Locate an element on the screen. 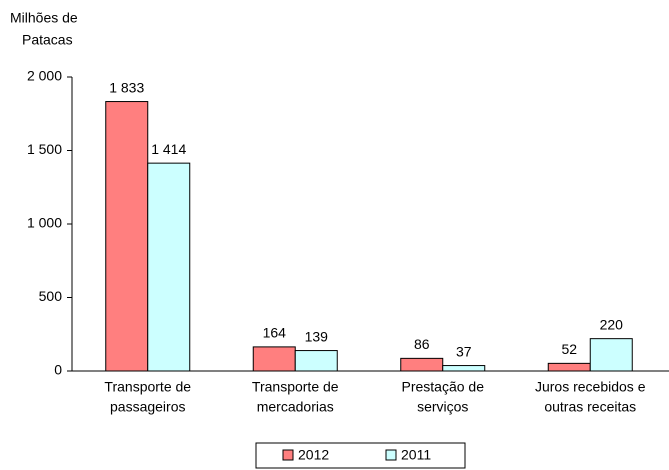 This screenshot has height=470, width=669. value-label: 1 414 is located at coordinates (168, 149).